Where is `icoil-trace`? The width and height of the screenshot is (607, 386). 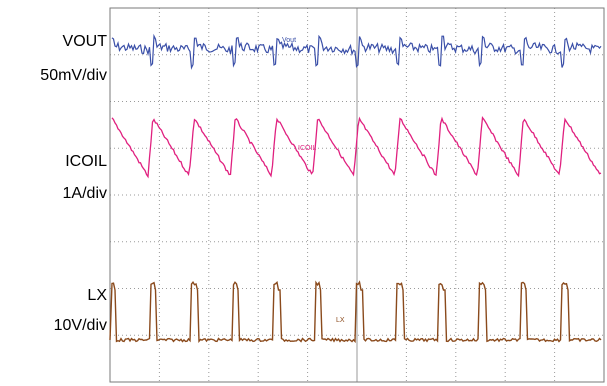 icoil-trace is located at coordinates (356, 147).